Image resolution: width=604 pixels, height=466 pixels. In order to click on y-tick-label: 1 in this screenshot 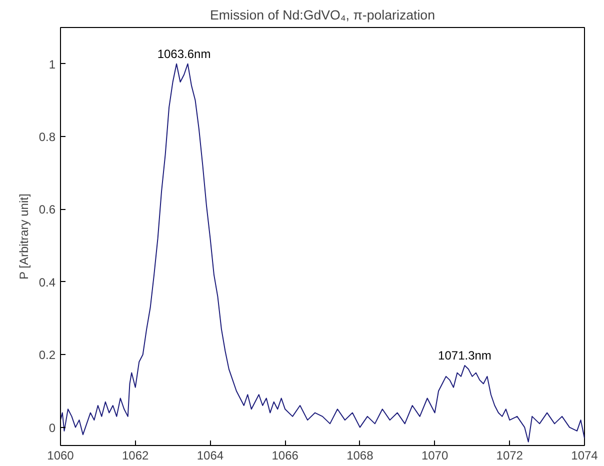, I will do `click(52, 64)`.